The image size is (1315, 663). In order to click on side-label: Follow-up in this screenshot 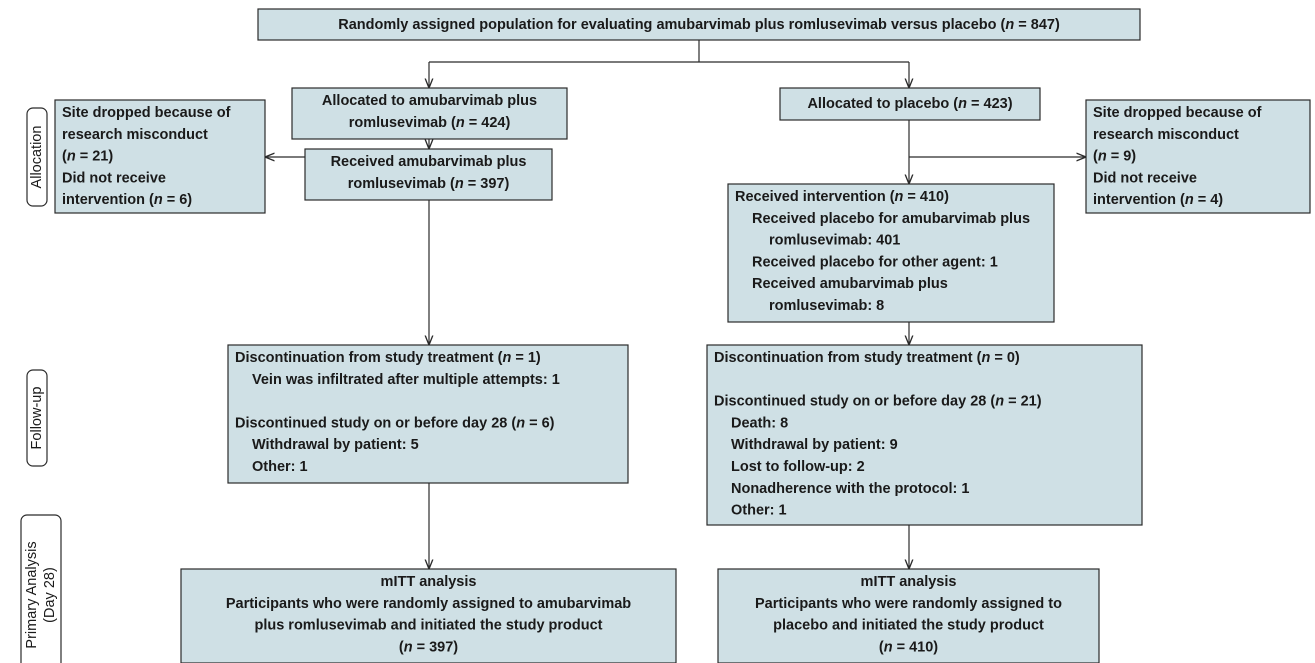, I will do `click(37, 418)`.